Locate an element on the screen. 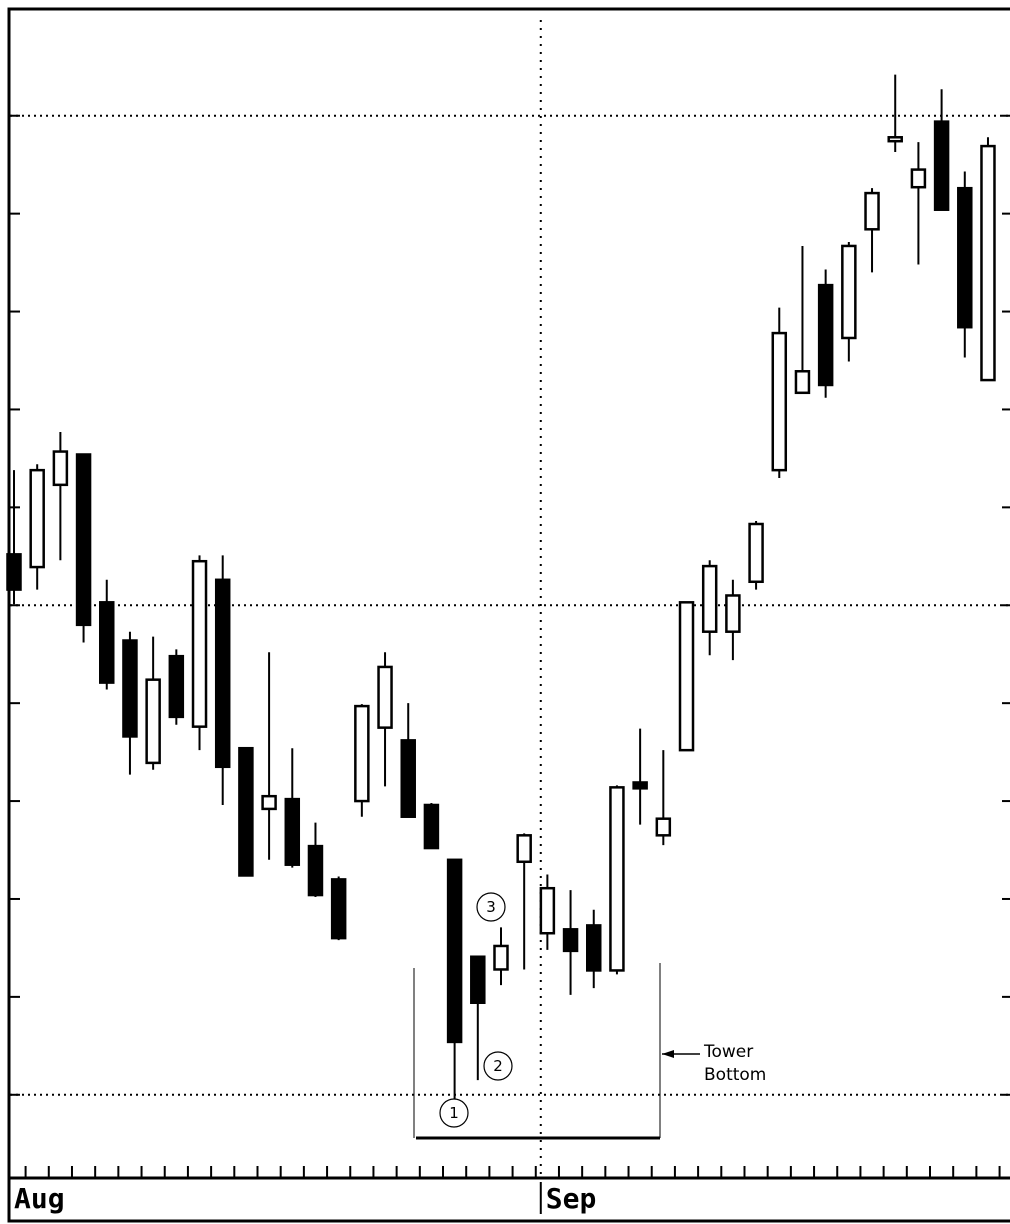 This screenshot has height=1224, width=1010. marker-label: 1 is located at coordinates (454, 1113).